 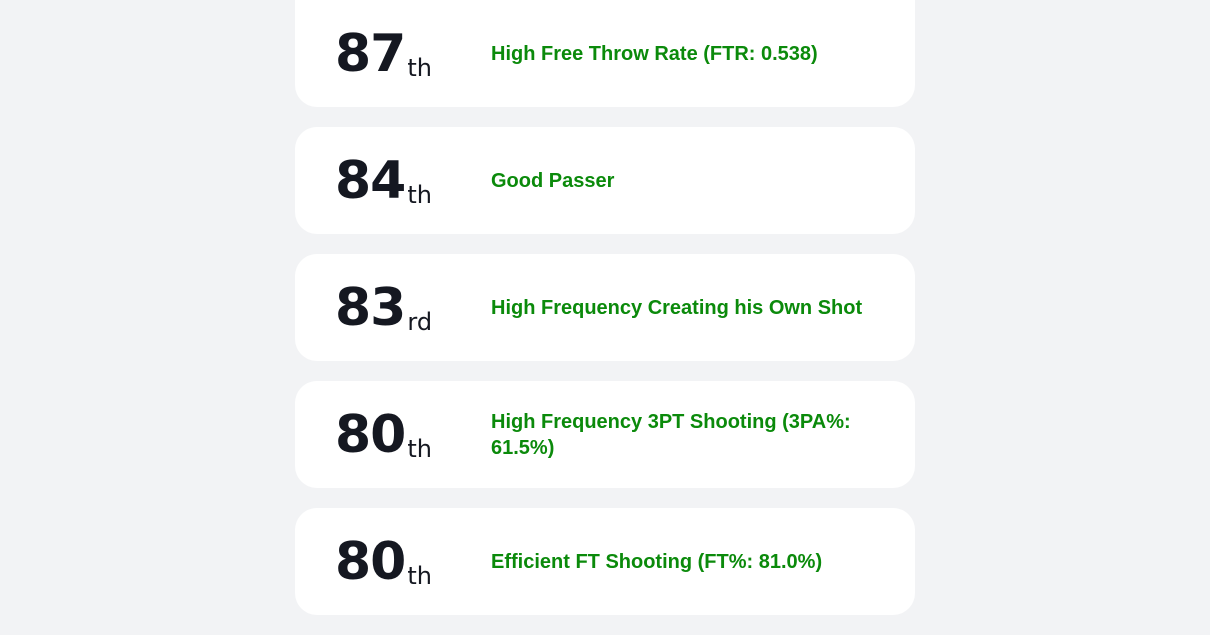 I want to click on skill-label: High Frequency Creating his Own Shot, so click(x=677, y=307).